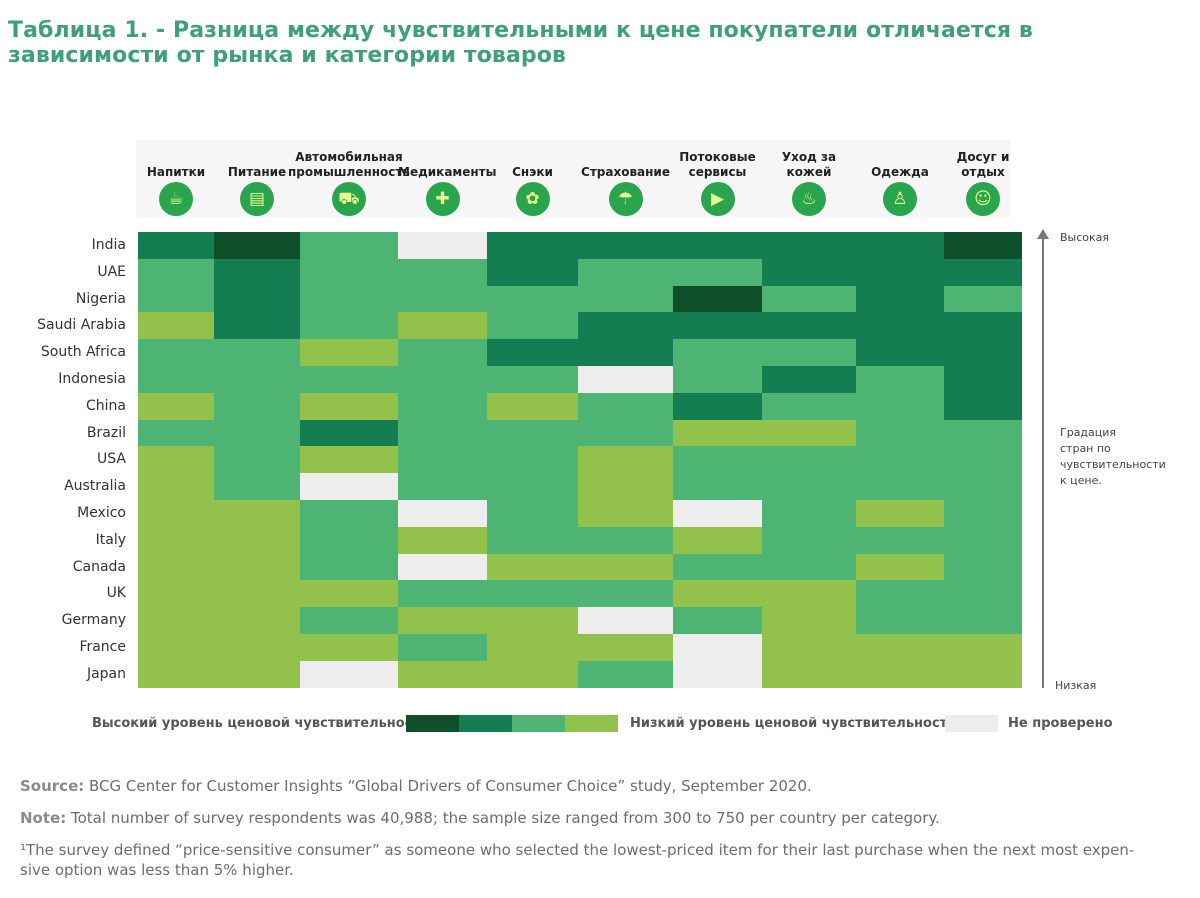  I want to click on country-label: India, so click(108, 245).